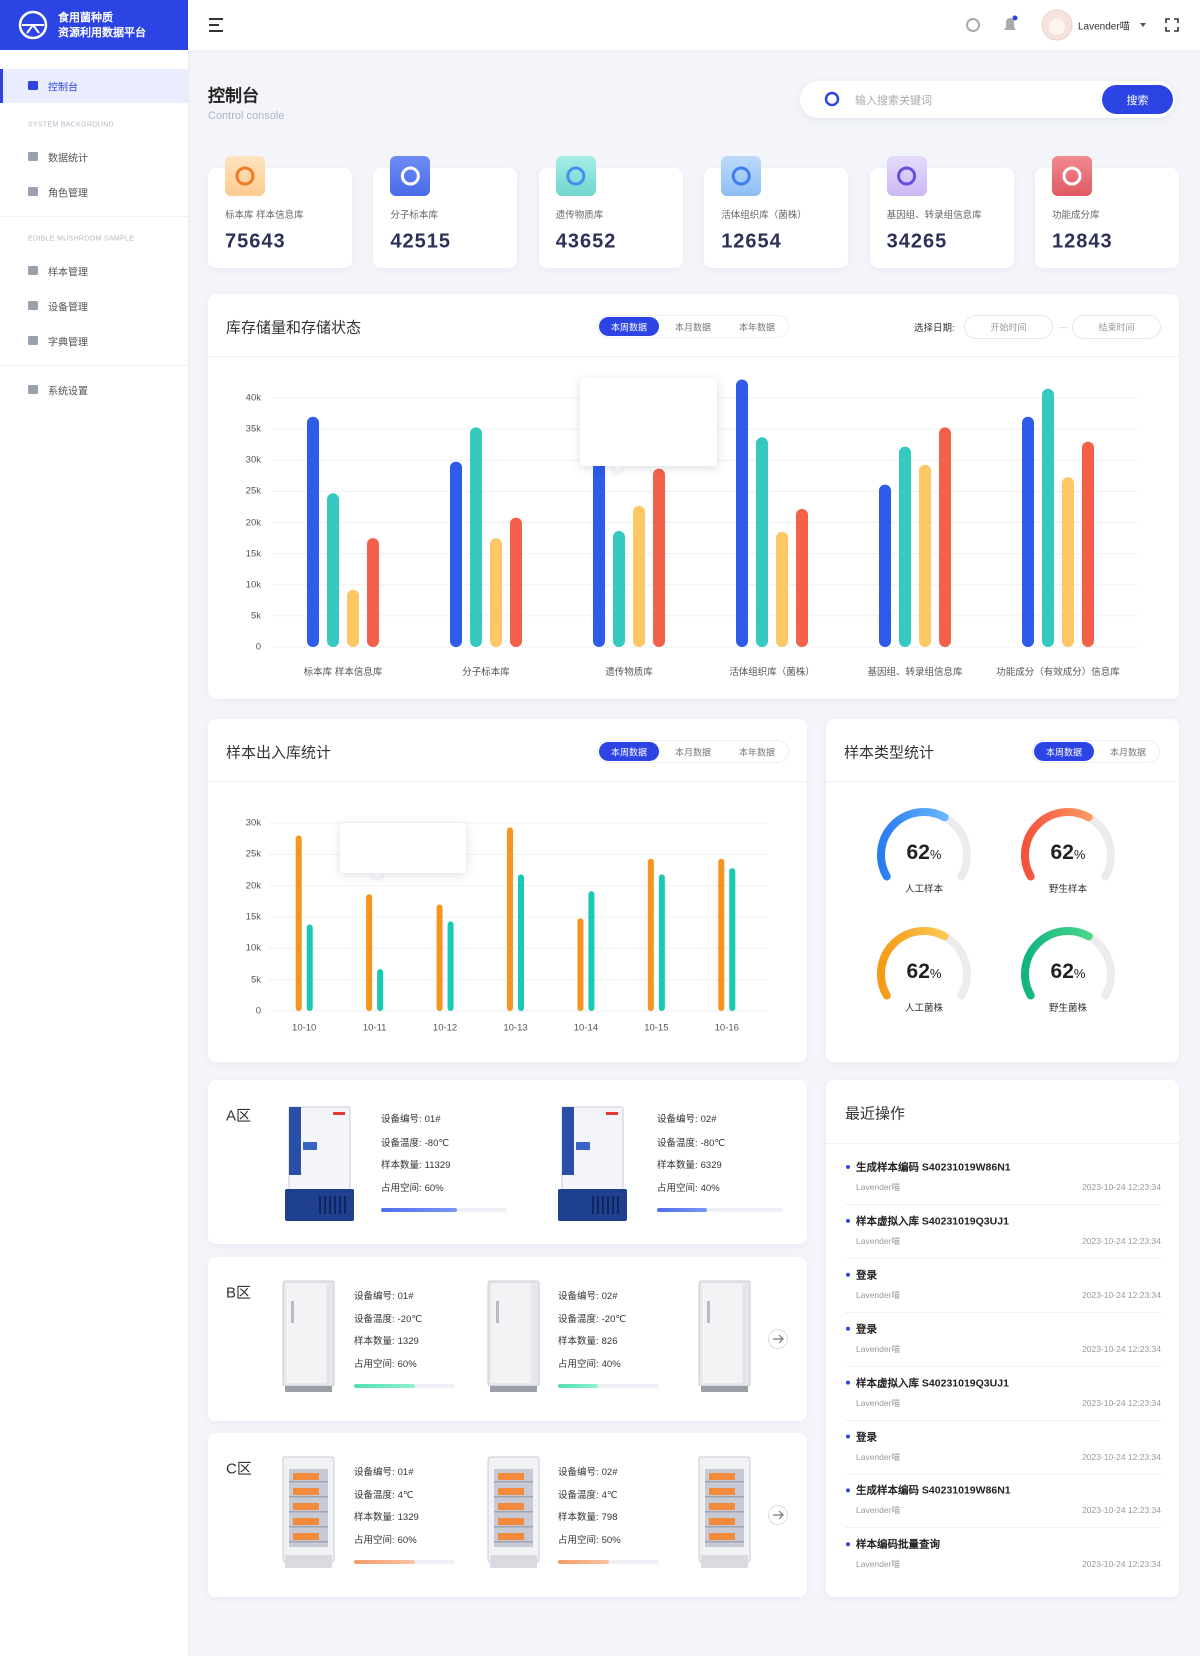 Image resolution: width=1200 pixels, height=1656 pixels. I want to click on menu-item: 系统设置, so click(68, 392).